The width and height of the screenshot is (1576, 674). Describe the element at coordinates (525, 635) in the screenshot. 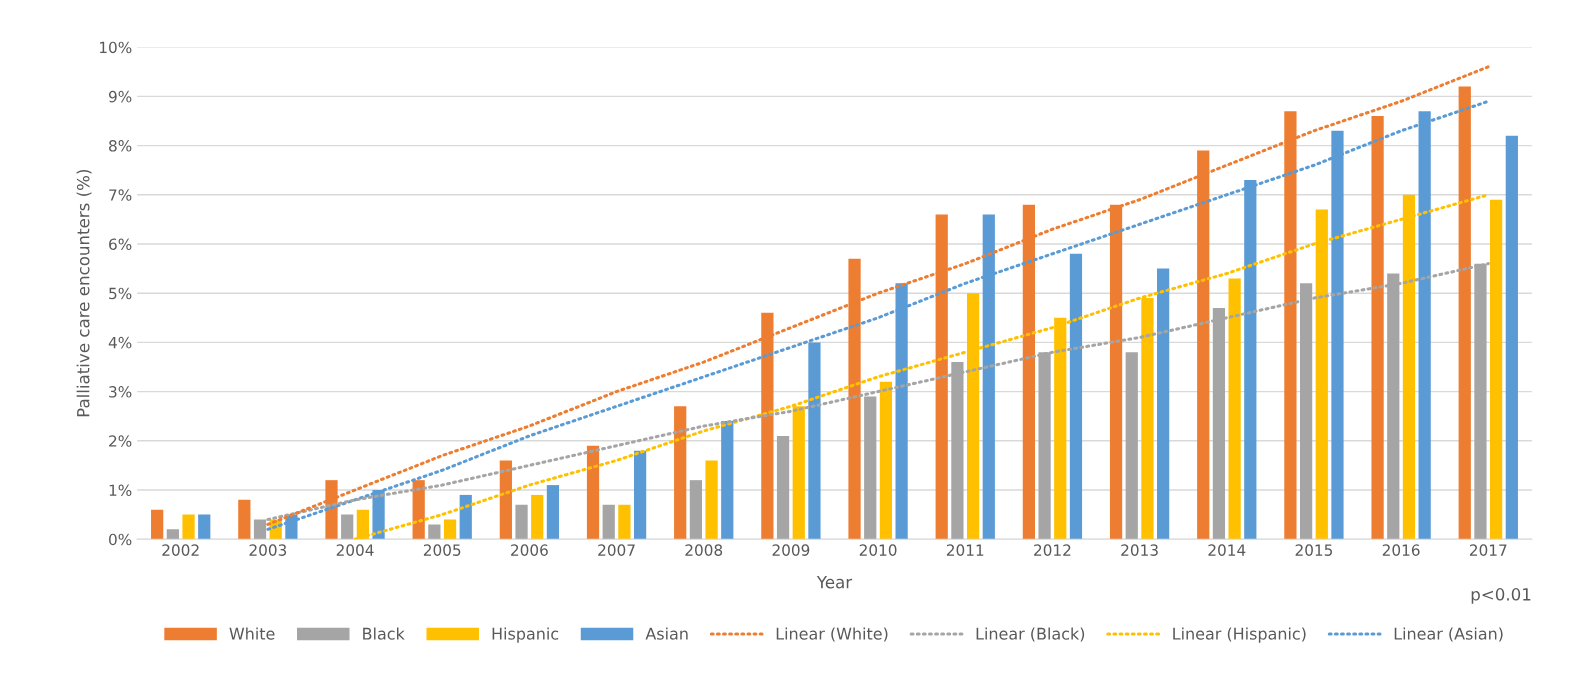

I see `legend-label: Hispanic` at that location.